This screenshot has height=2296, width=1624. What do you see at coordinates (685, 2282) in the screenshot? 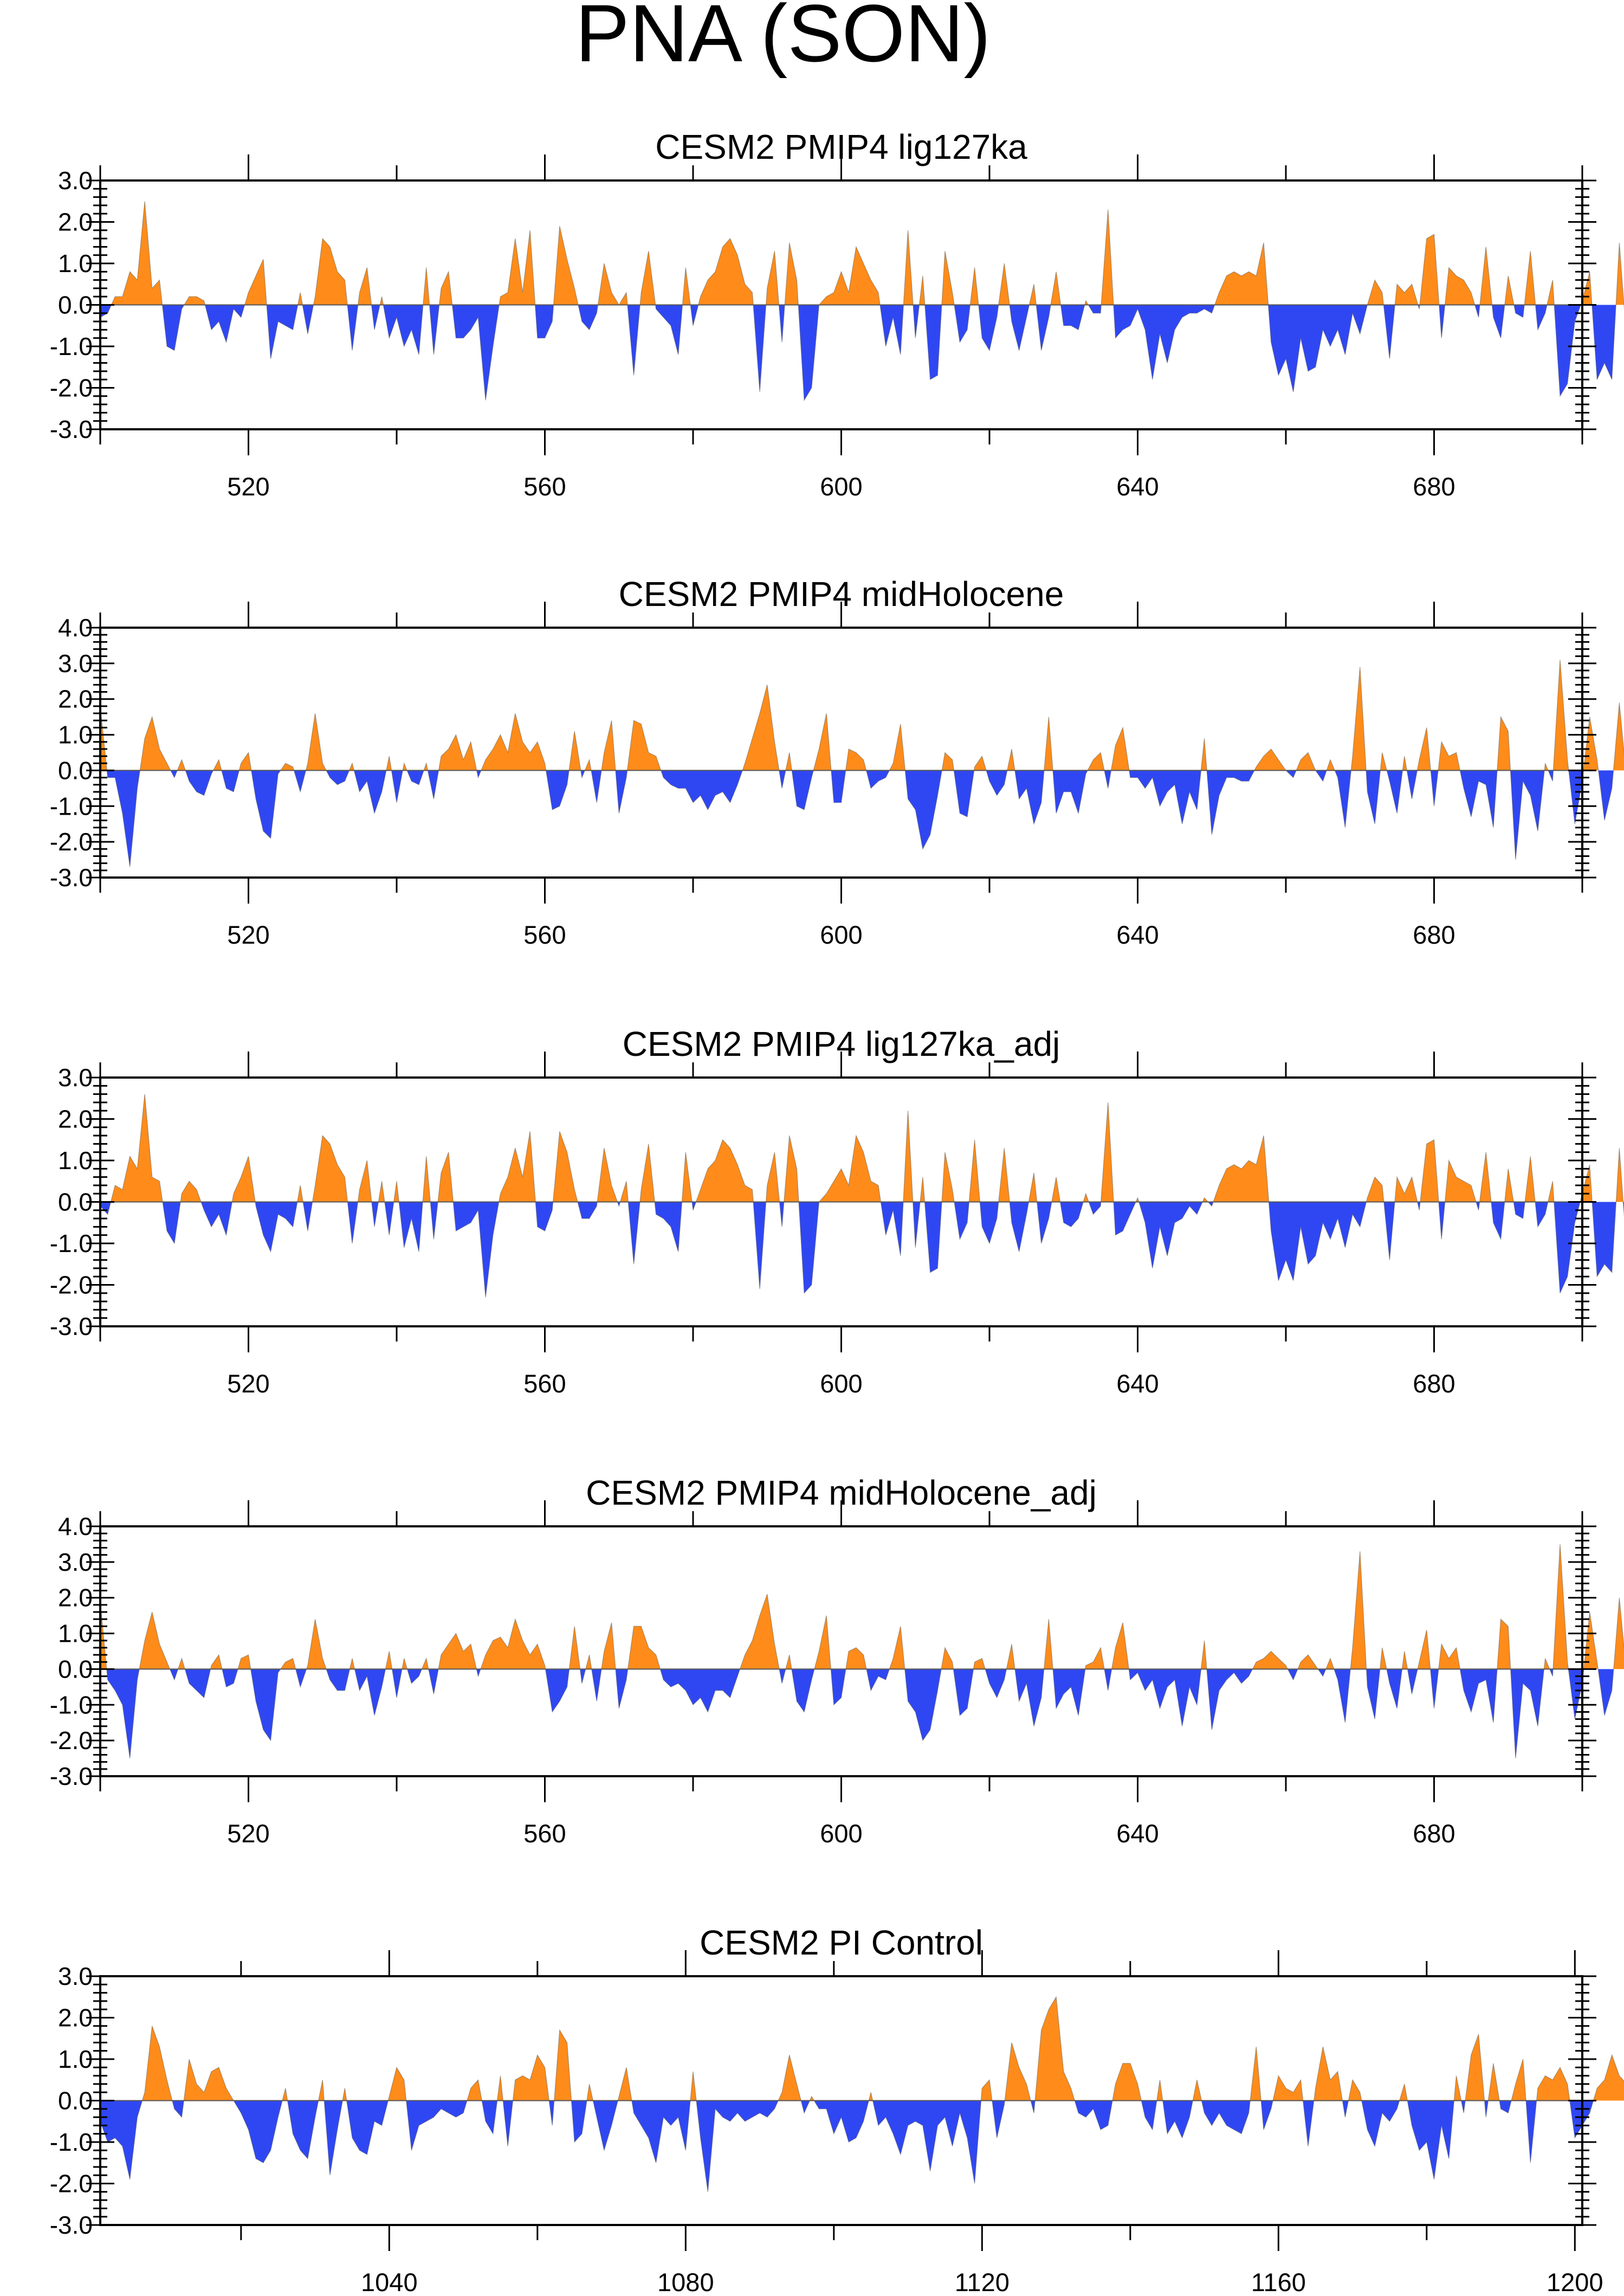
I see `x-tick-label: 1080` at bounding box center [685, 2282].